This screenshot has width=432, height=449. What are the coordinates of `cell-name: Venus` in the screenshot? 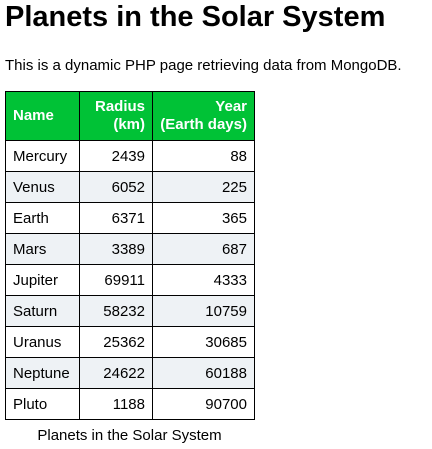 It's located at (42, 187).